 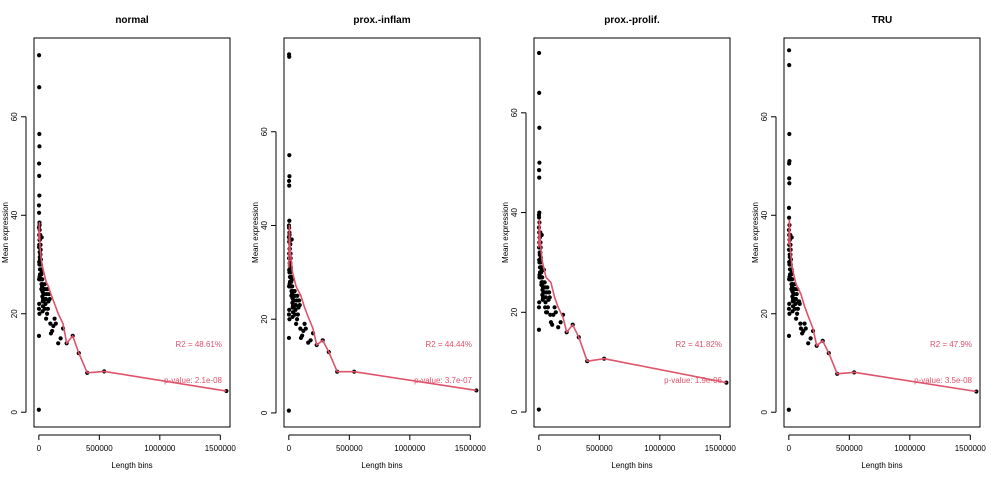 What do you see at coordinates (381, 20) in the screenshot?
I see `chart-title: prox.-inflam` at bounding box center [381, 20].